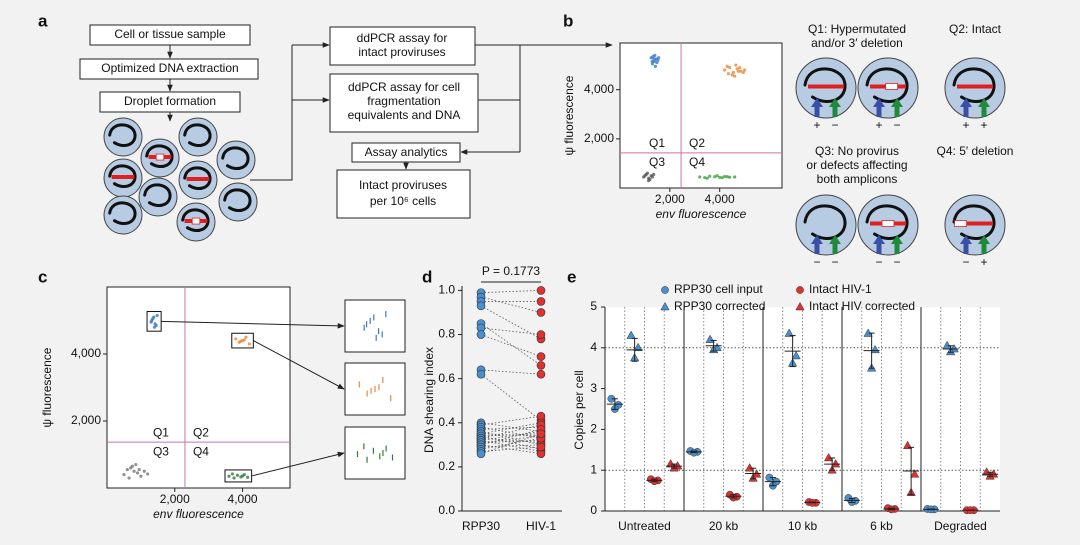 This screenshot has width=1080, height=545. I want to click on x-tick-label: 20 kb, so click(724, 526).